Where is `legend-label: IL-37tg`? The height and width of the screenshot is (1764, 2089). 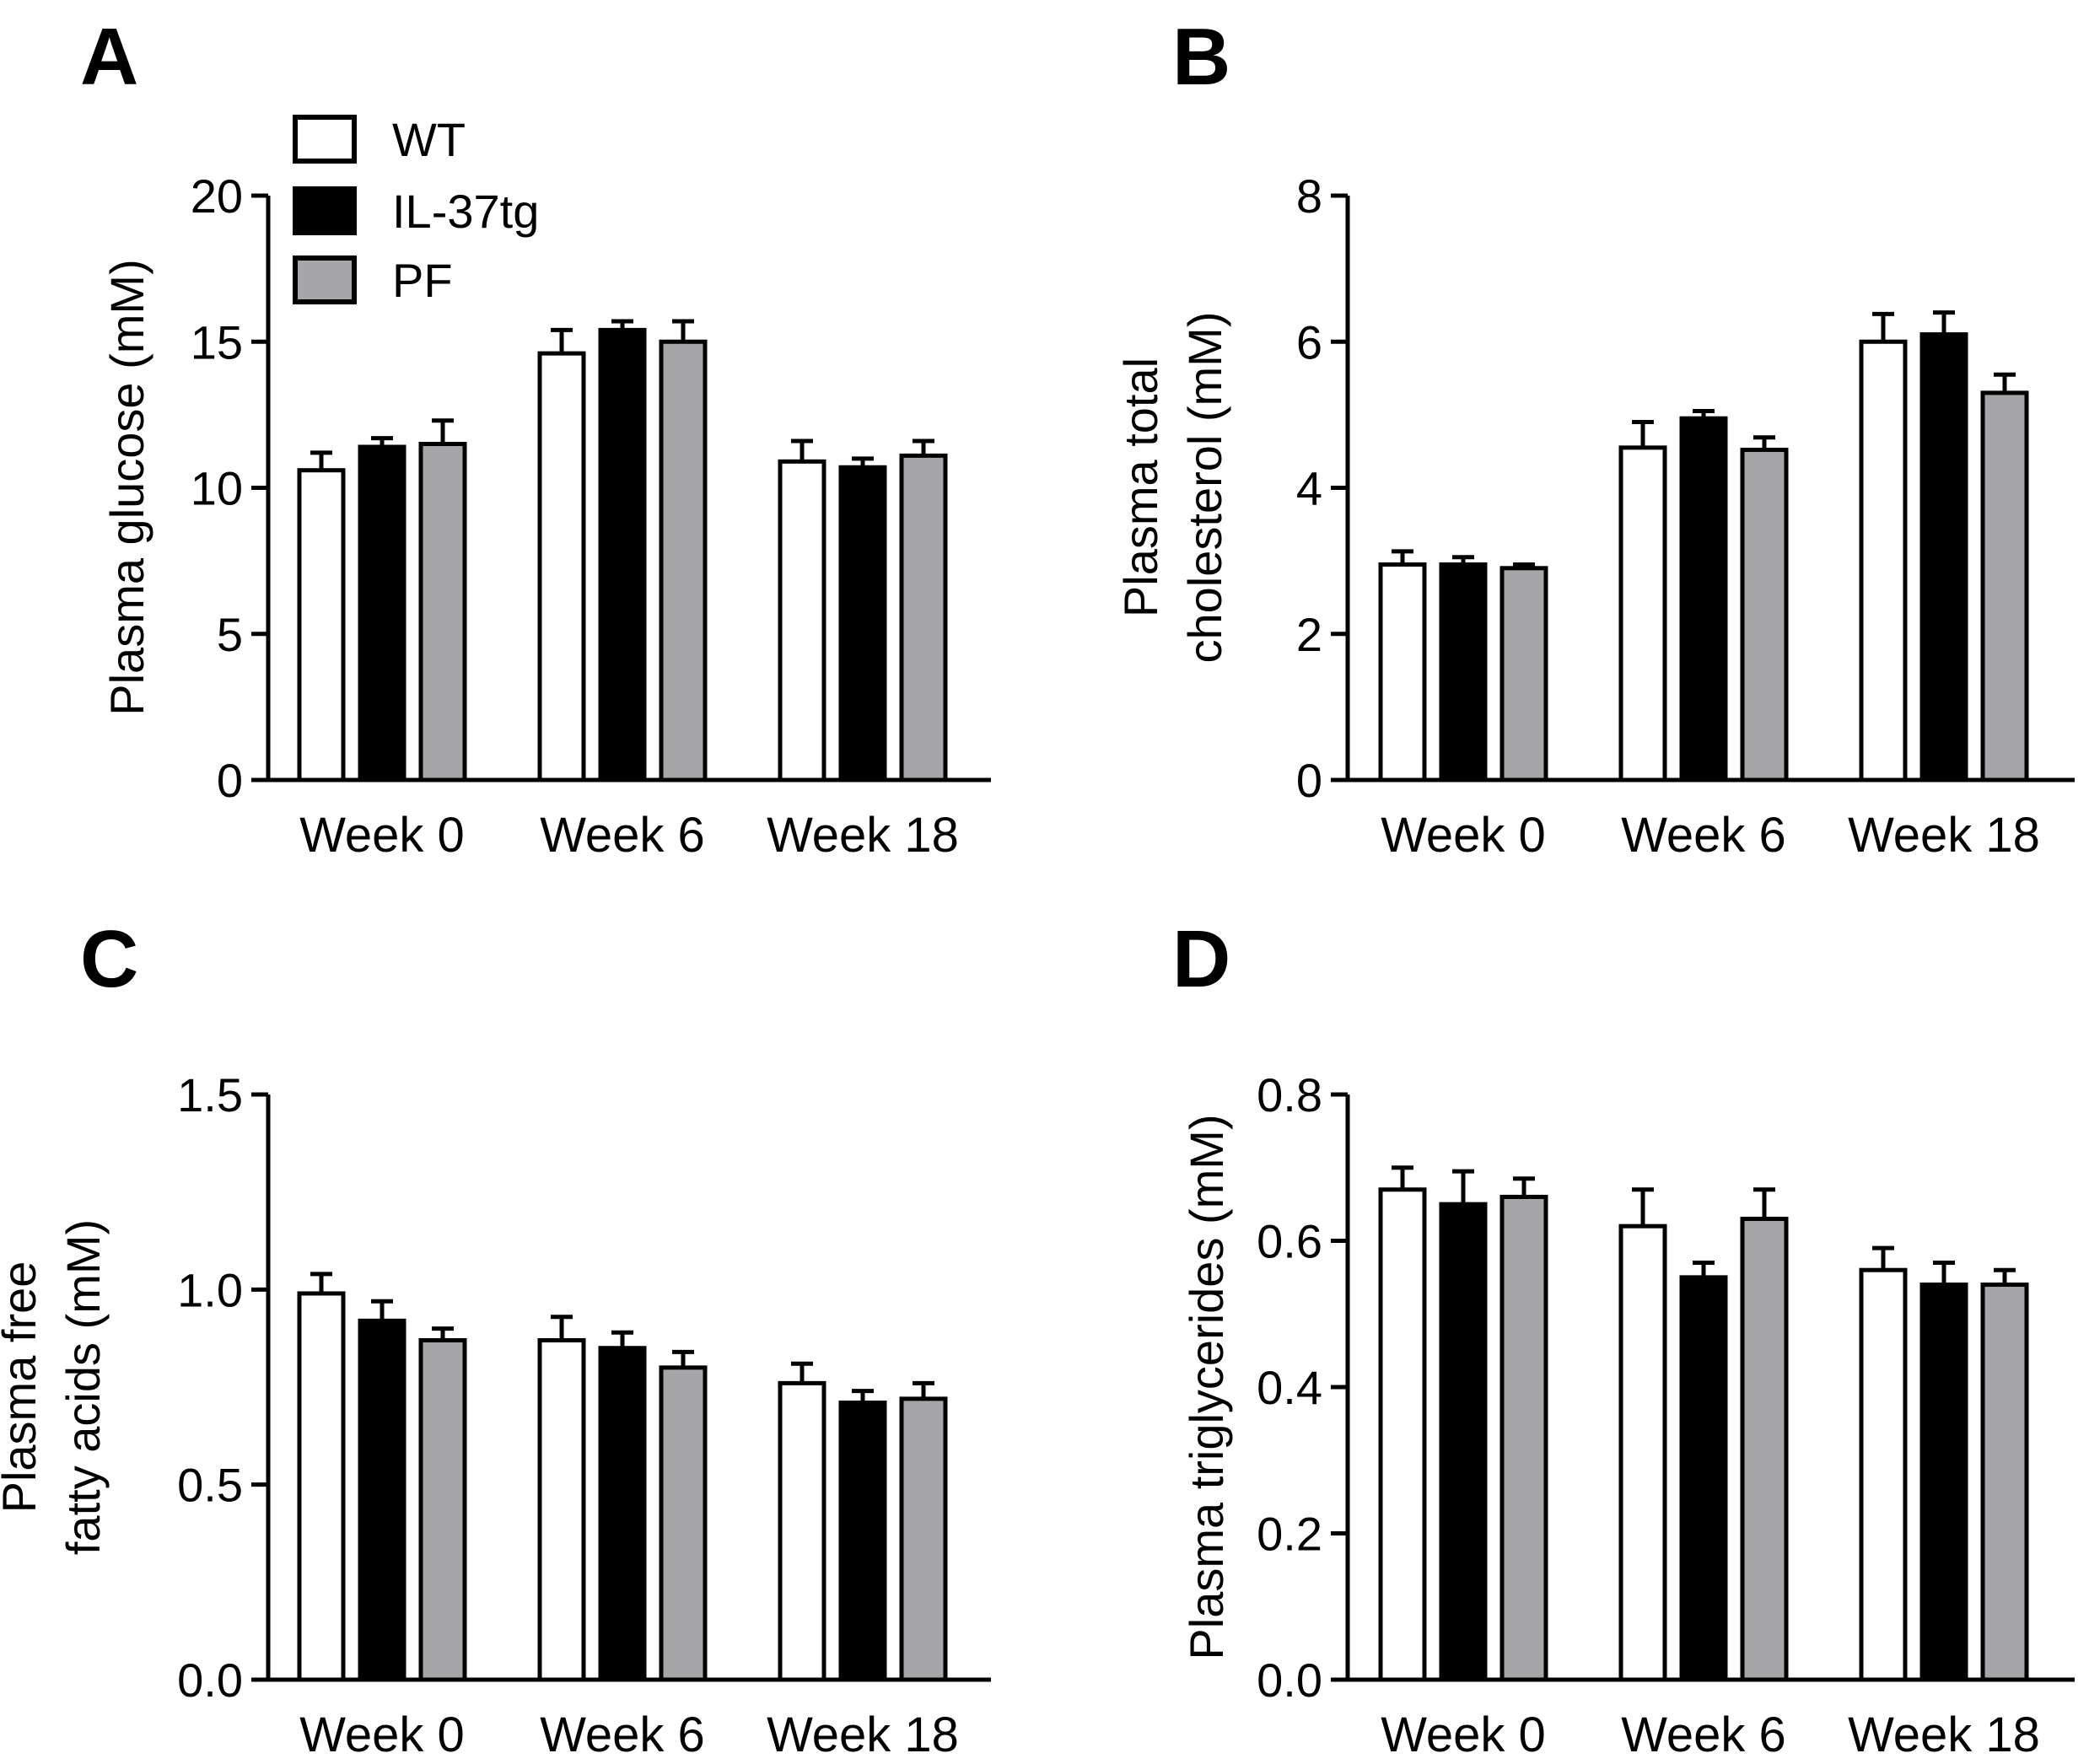
legend-label: IL-37tg is located at coordinates (465, 211).